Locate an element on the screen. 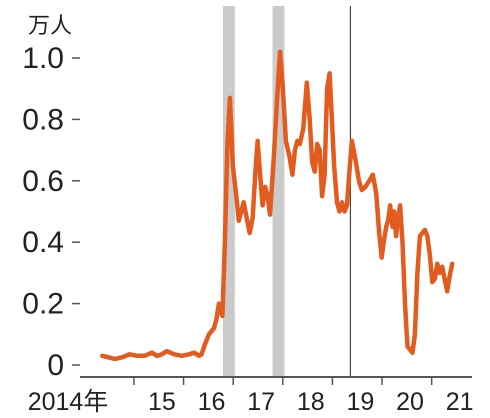 The width and height of the screenshot is (490, 418). x-axis: 2014年 15 16 17 18 19 20 21 is located at coordinates (251, 396).